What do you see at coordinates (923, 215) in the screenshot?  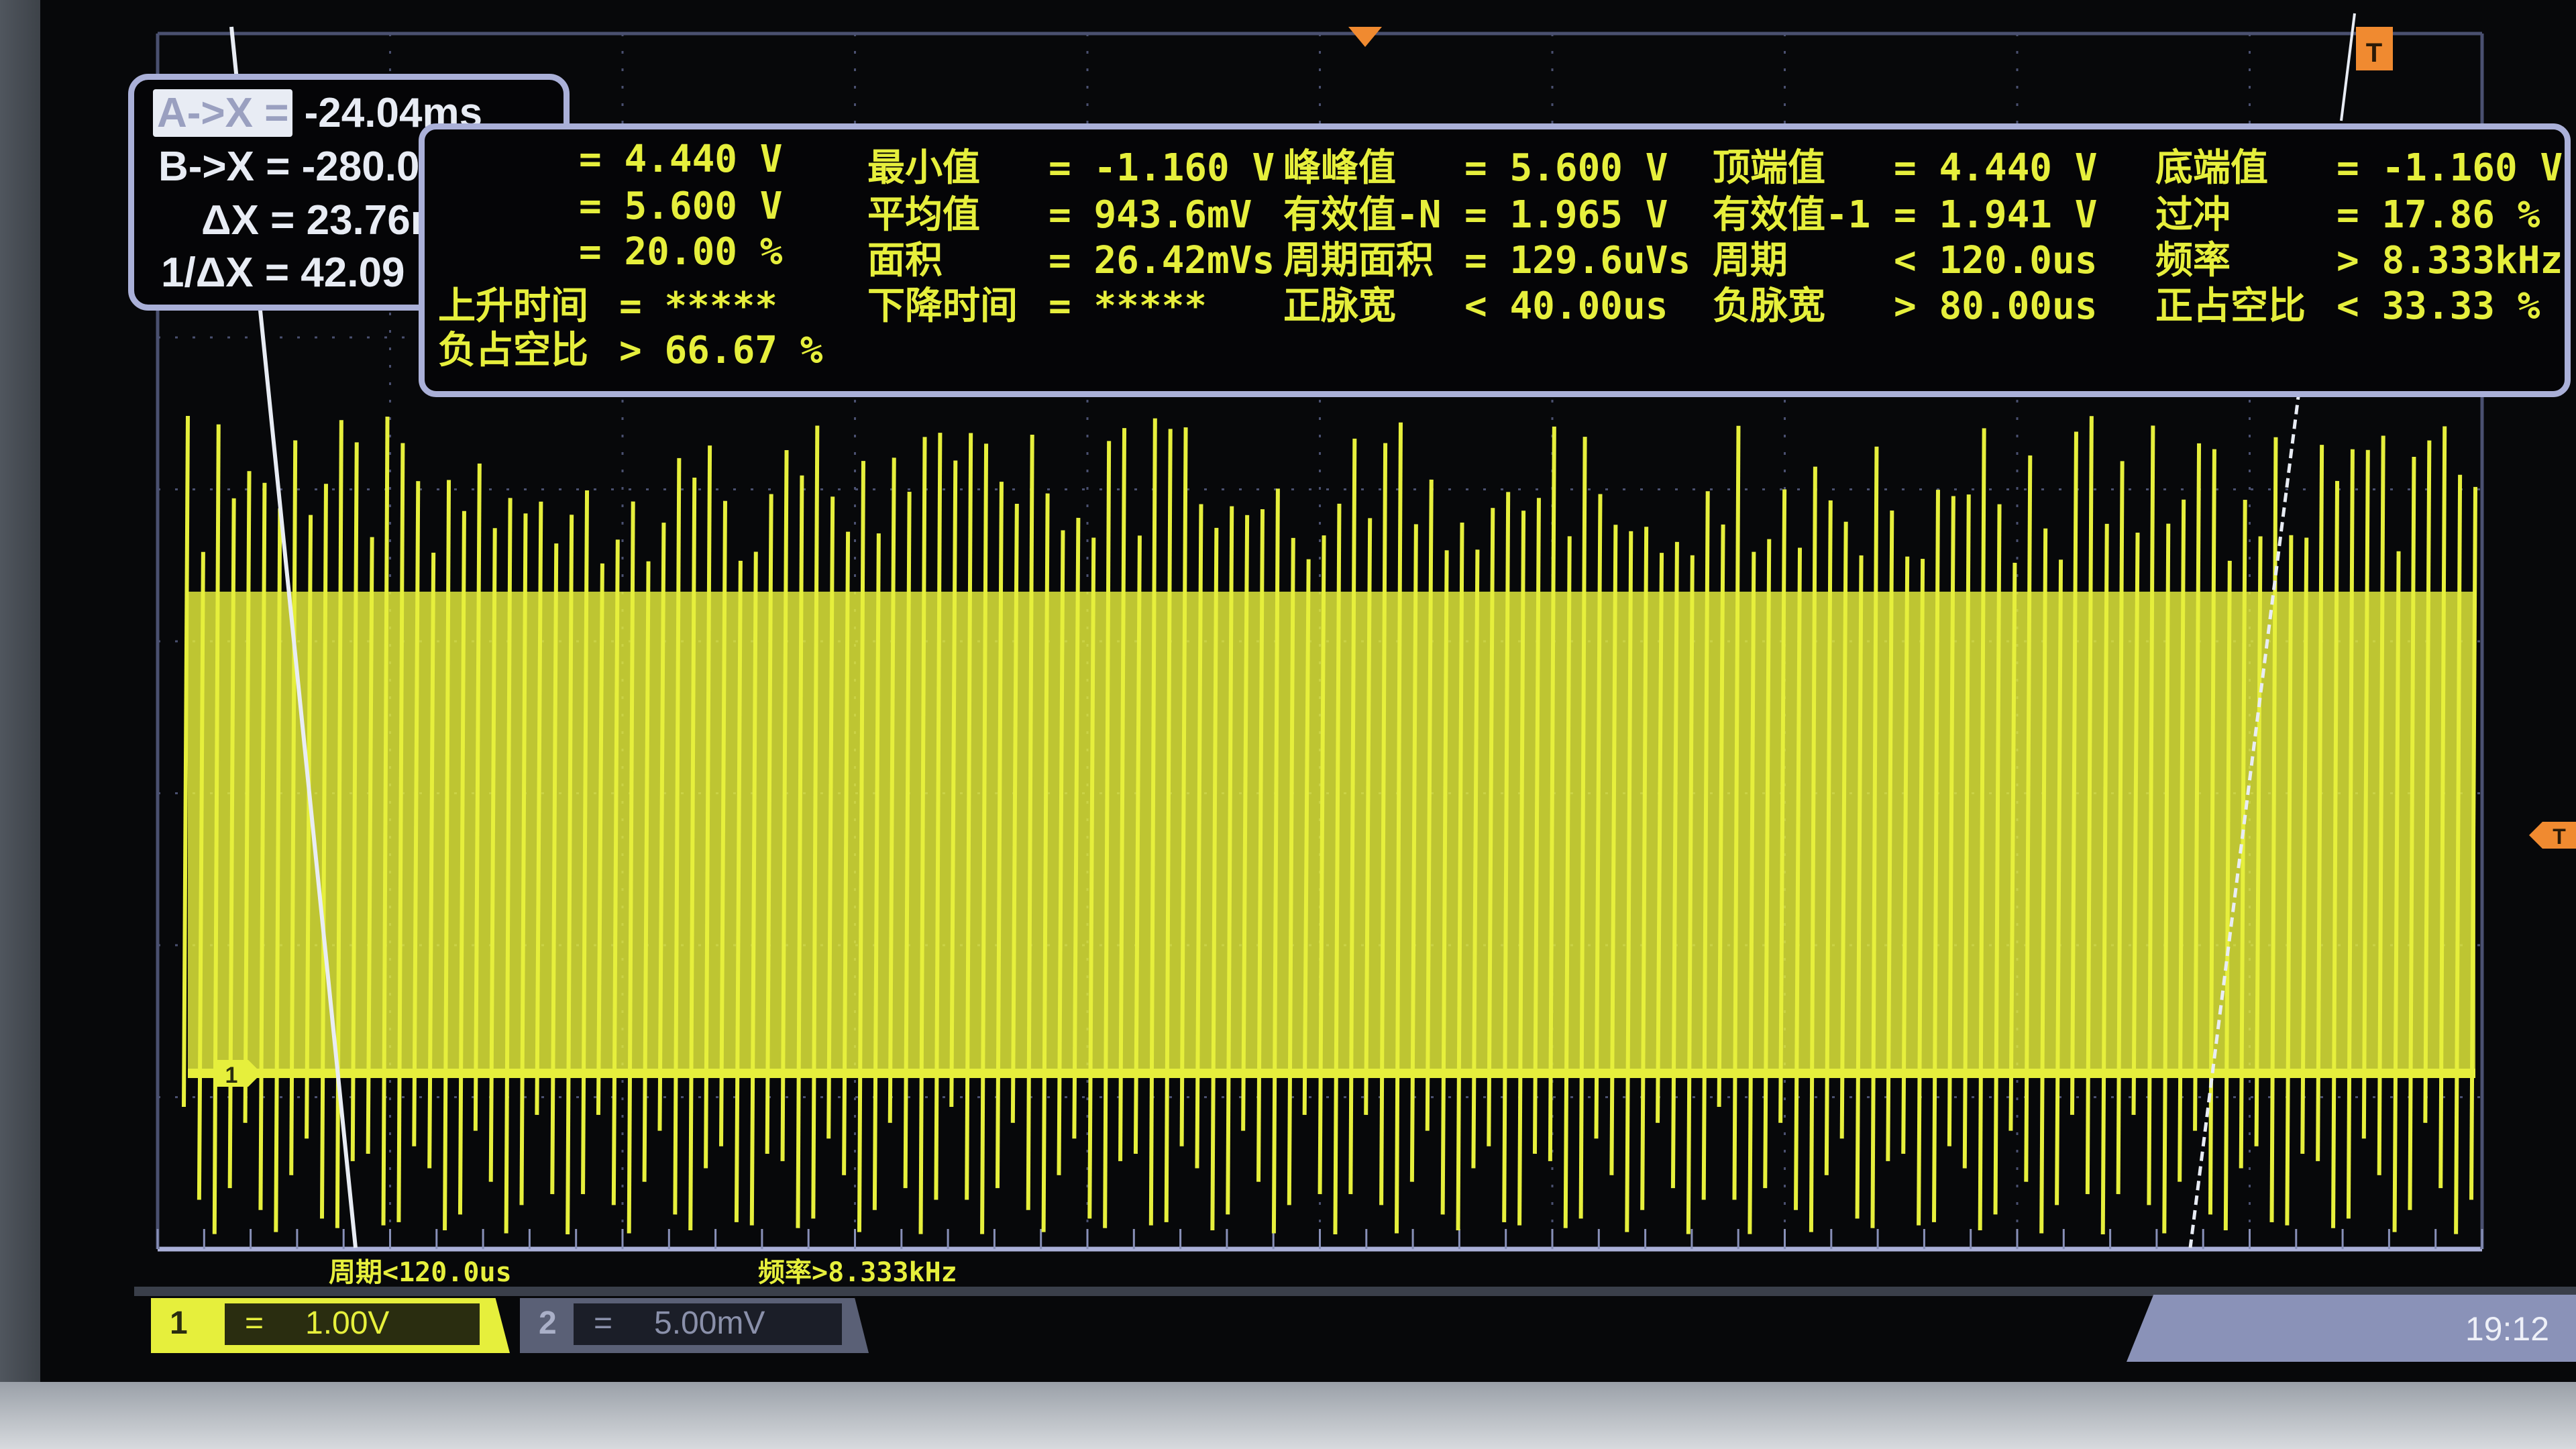 I see `measurement-label: 平均值` at bounding box center [923, 215].